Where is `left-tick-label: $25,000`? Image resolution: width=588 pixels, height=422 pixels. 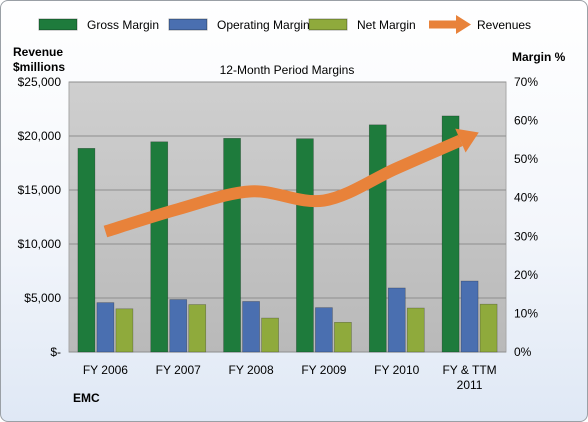
left-tick-label: $25,000 is located at coordinates (40, 82).